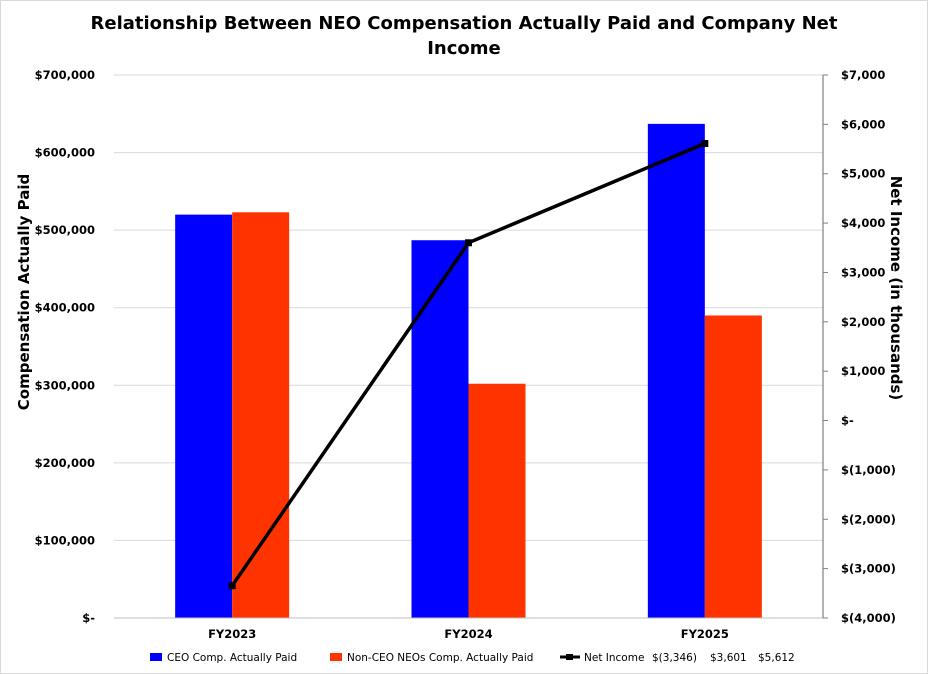 Image resolution: width=928 pixels, height=674 pixels. What do you see at coordinates (204, 416) in the screenshot?
I see `ceo-bar-fy2023` at bounding box center [204, 416].